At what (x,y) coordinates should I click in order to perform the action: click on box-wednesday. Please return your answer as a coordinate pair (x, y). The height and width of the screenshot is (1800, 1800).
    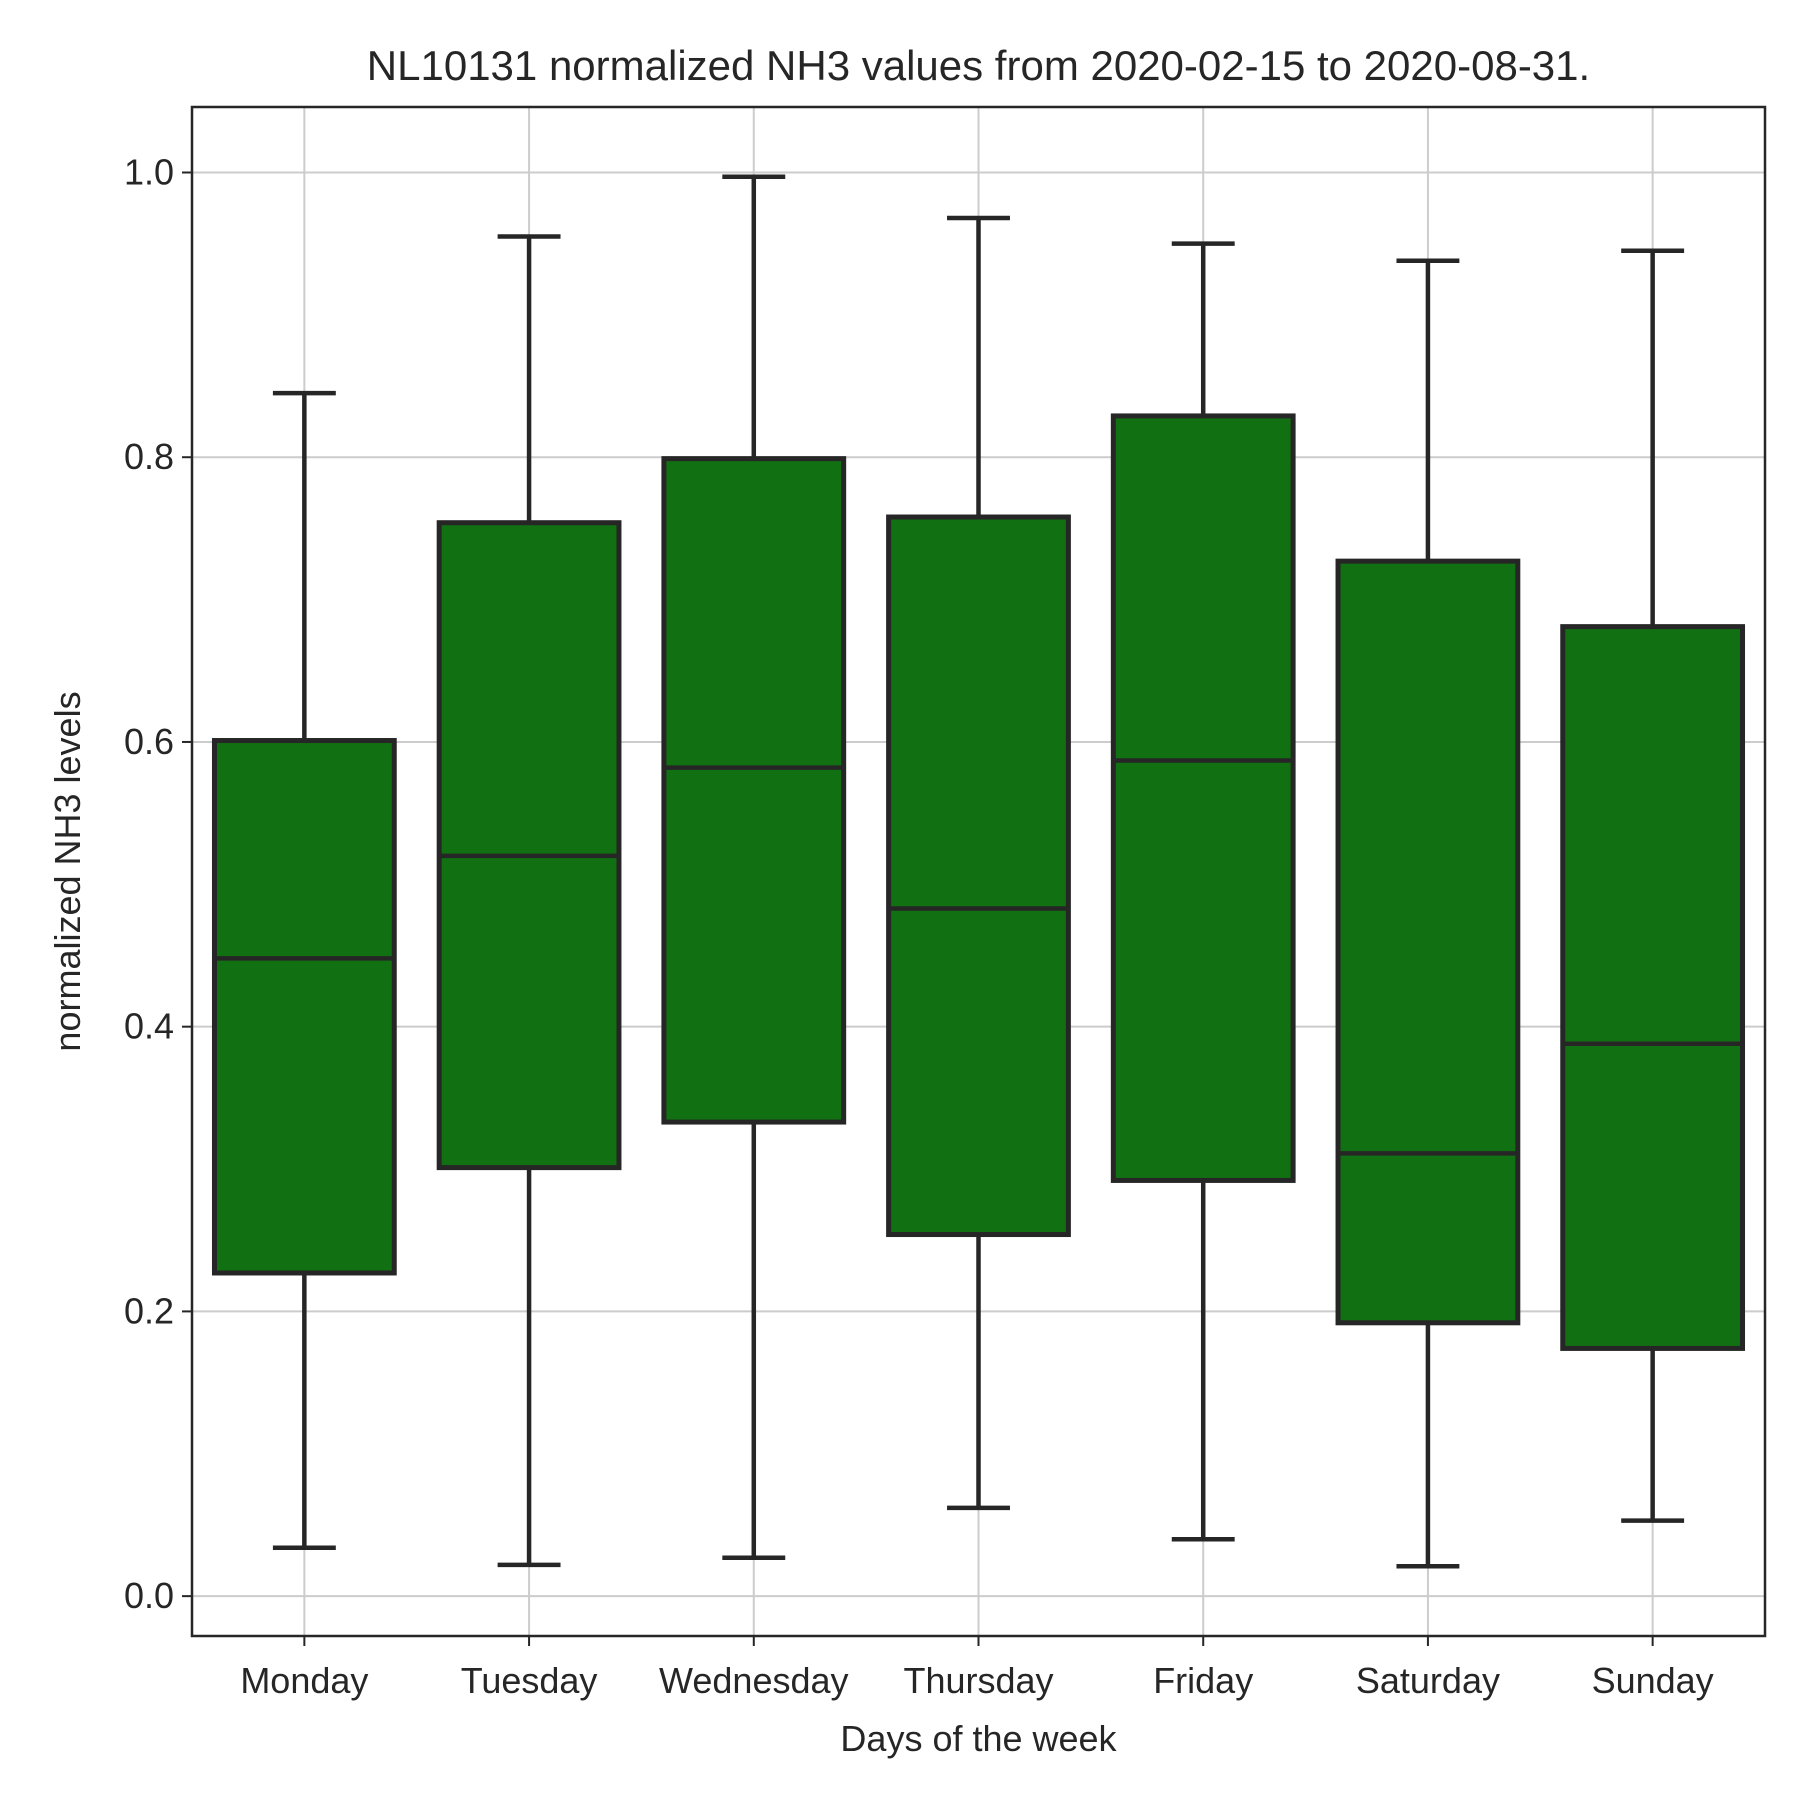
    Looking at the image, I should click on (754, 867).